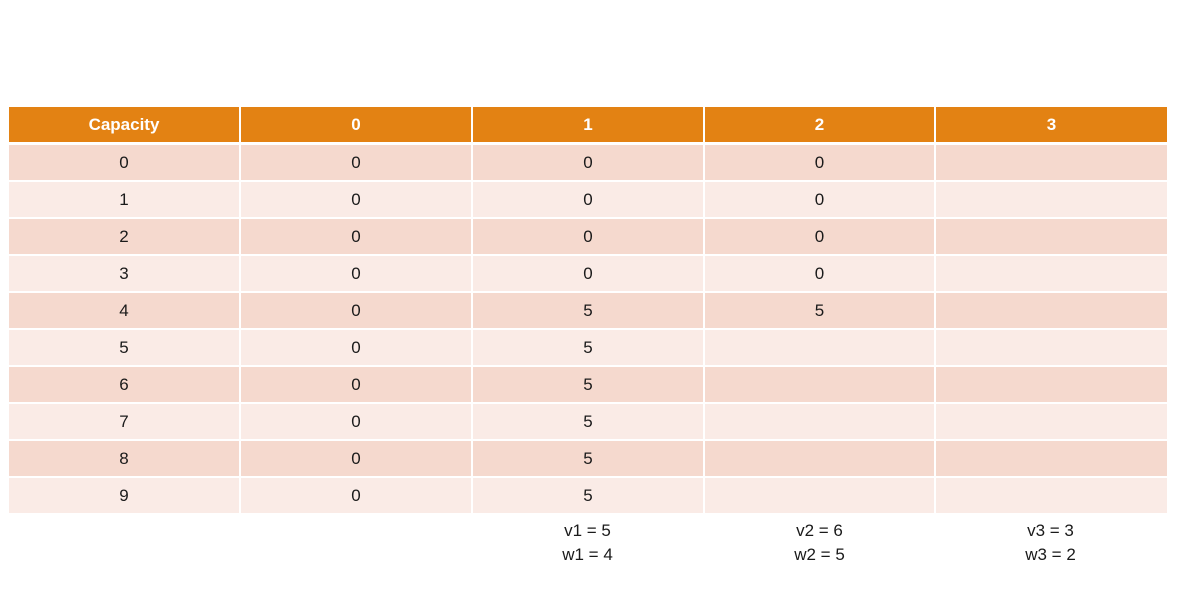 The width and height of the screenshot is (1200, 600). I want to click on table-row: 2 0 0 0, so click(588, 236).